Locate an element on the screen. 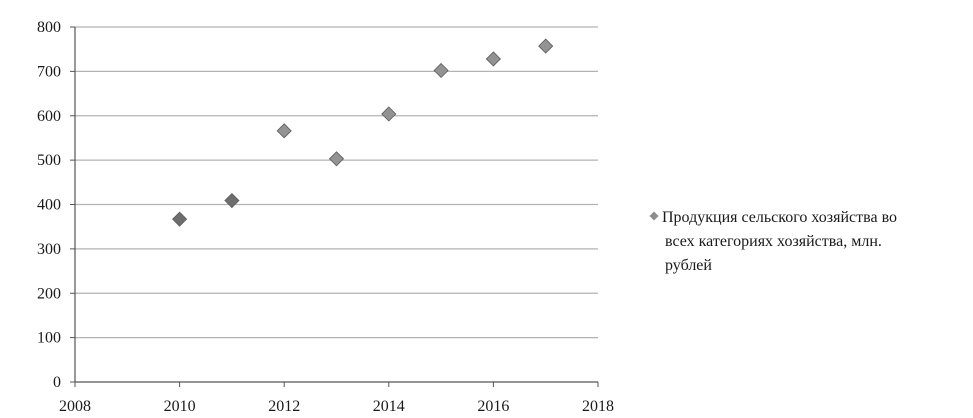 The image size is (973, 418). y-tick-labels: 0 100 200 300 400 500 600 700 800 is located at coordinates (49, 205).